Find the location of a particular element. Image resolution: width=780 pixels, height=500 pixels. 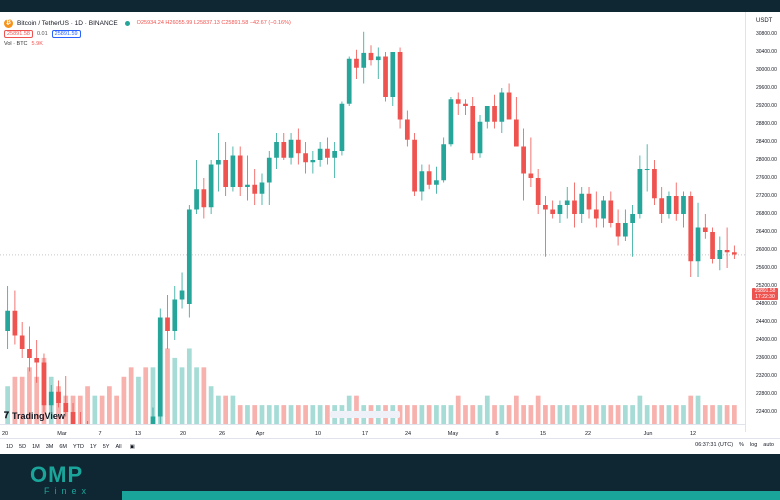

range-button-ytd: YTD is located at coordinates (78, 447).